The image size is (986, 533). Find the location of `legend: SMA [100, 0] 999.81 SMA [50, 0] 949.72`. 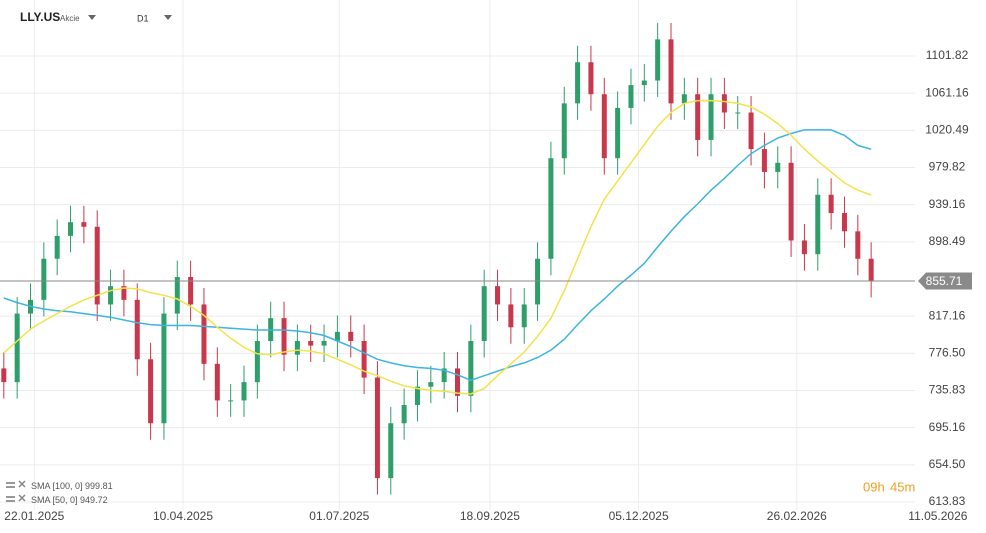

legend: SMA [100, 0] 999.81 SMA [50, 0] 949.72 is located at coordinates (59, 492).